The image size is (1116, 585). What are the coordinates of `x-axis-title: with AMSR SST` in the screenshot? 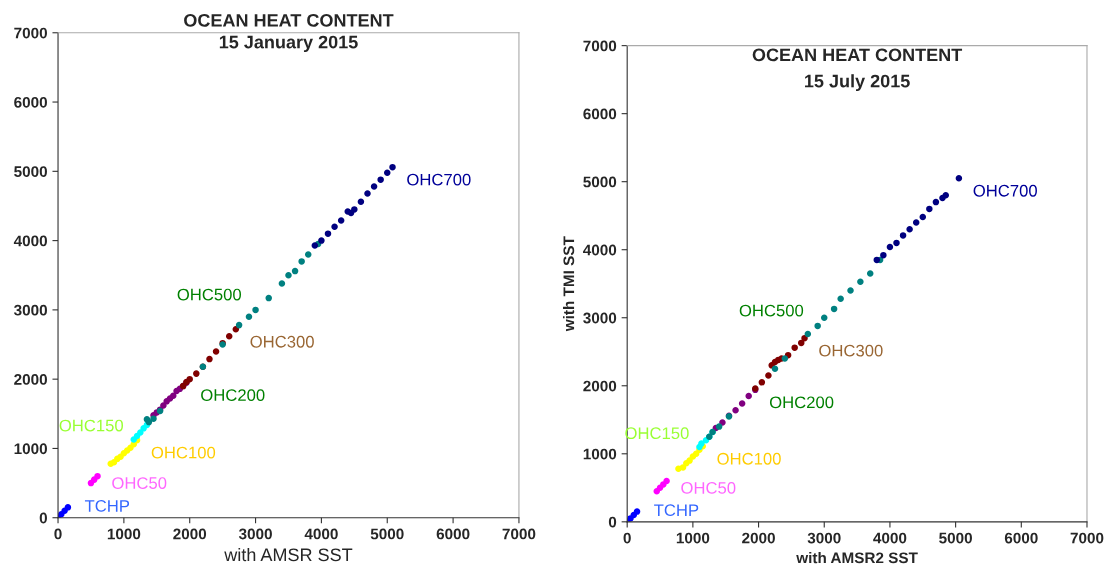 It's located at (288, 554).